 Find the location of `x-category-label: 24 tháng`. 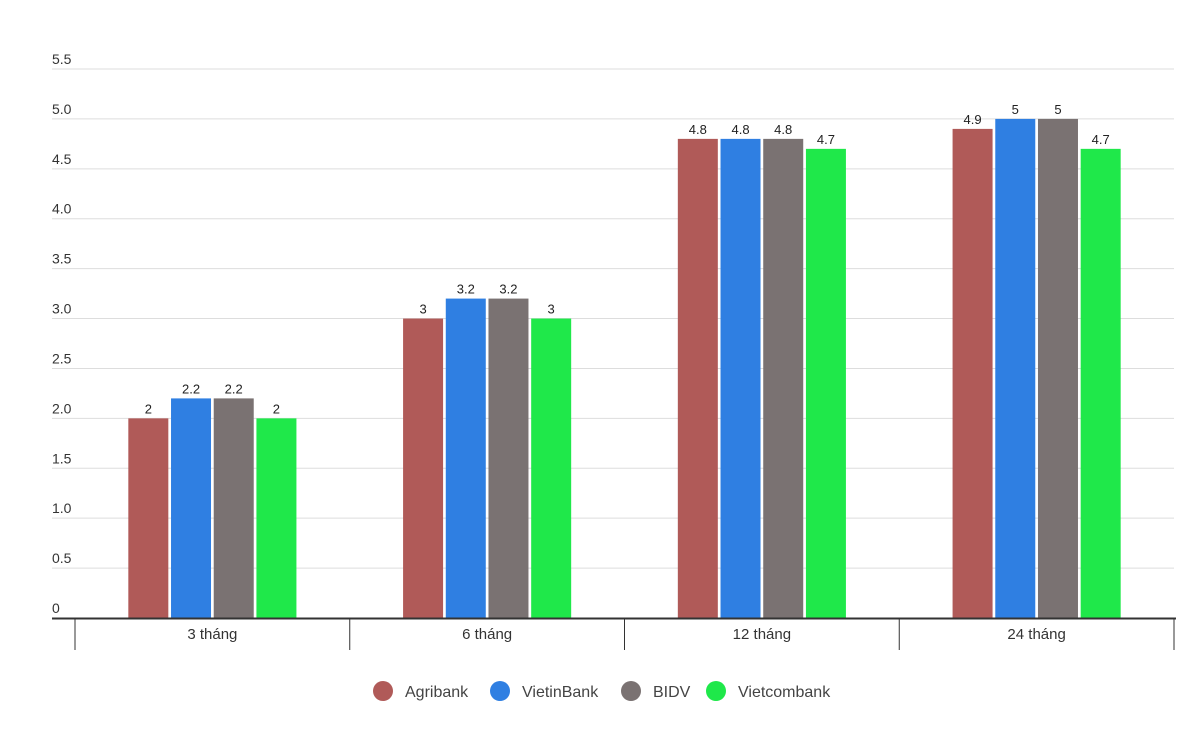

x-category-label: 24 tháng is located at coordinates (1036, 634).